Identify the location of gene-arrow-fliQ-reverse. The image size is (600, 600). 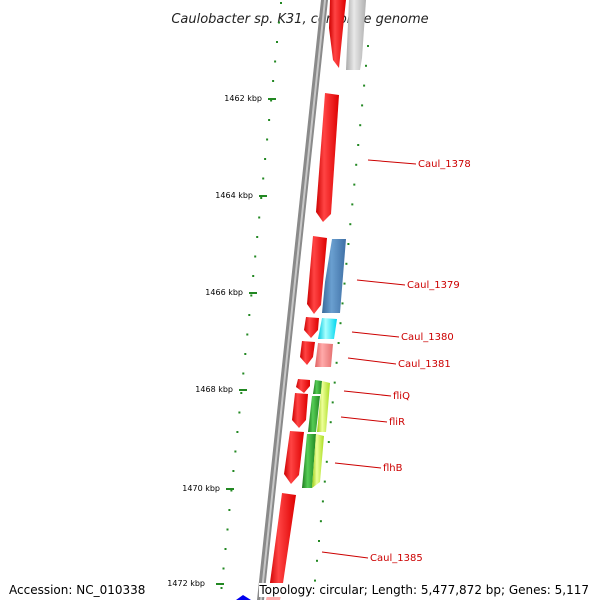
(317, 387).